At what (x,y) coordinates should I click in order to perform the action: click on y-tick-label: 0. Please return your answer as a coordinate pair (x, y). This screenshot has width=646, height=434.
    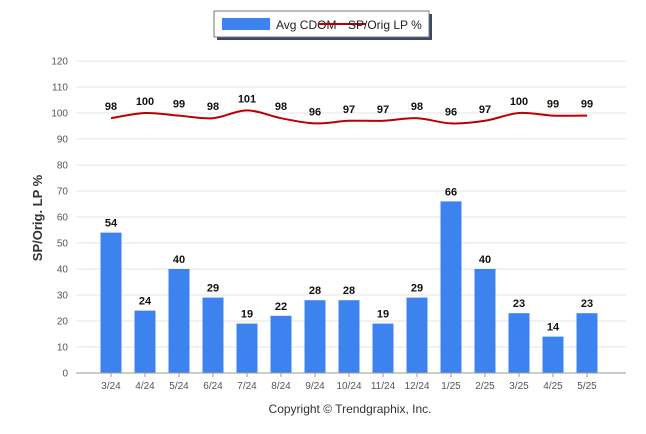
    Looking at the image, I should click on (65, 374).